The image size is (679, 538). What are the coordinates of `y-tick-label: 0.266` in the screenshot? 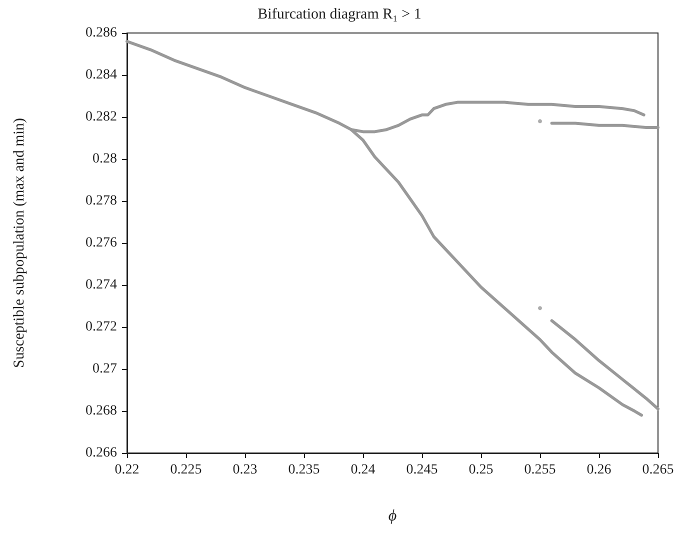 It's located at (101, 453).